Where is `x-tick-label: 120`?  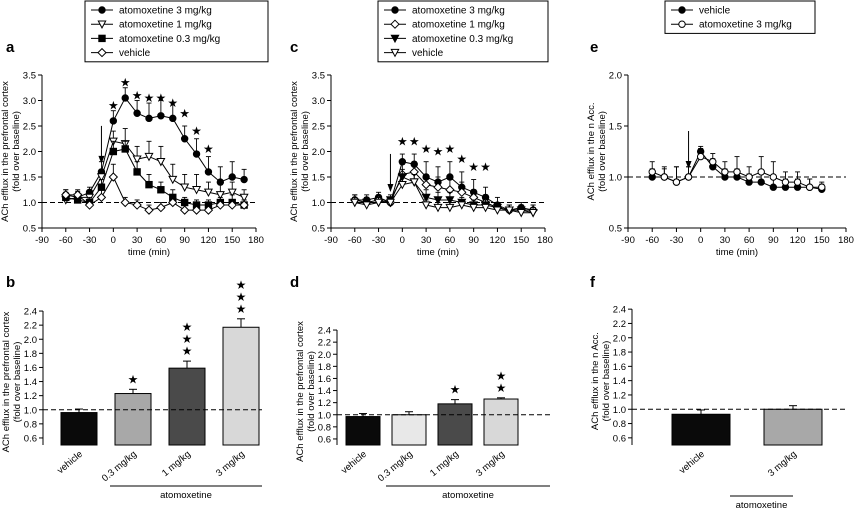 x-tick-label: 120 is located at coordinates (798, 240).